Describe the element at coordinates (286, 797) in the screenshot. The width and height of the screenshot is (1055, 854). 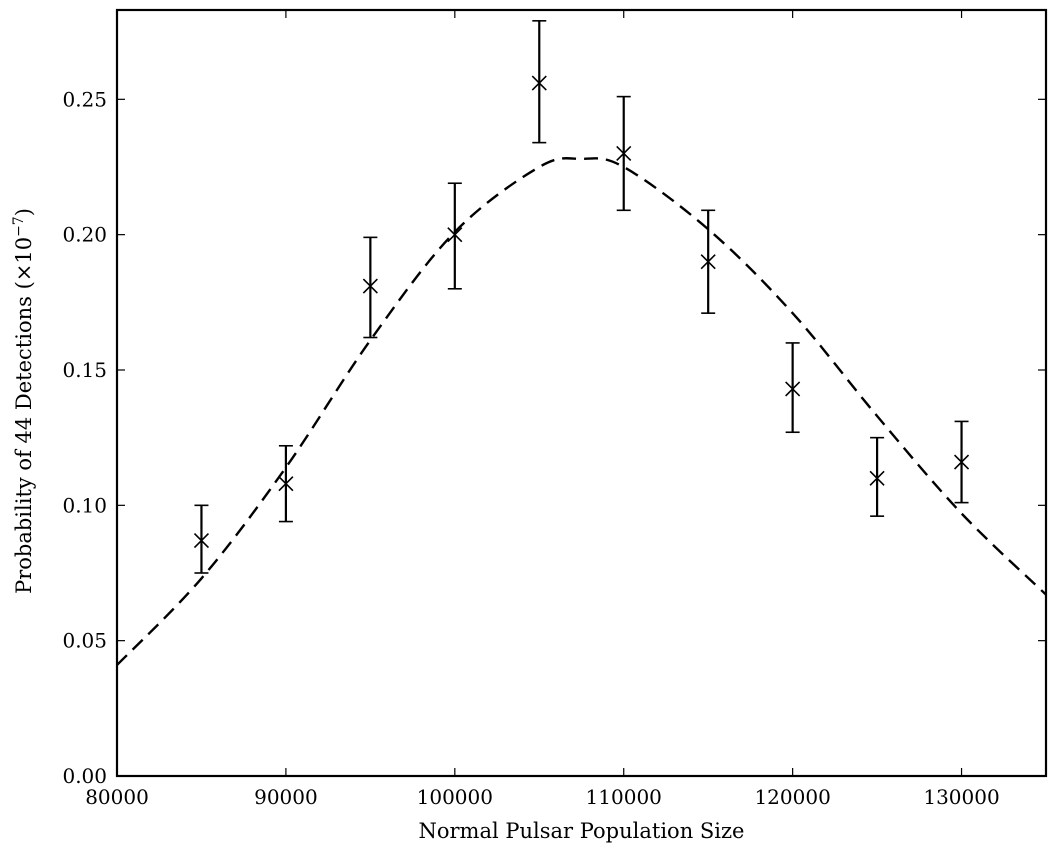
I see `x-tick-label: 90000` at that location.